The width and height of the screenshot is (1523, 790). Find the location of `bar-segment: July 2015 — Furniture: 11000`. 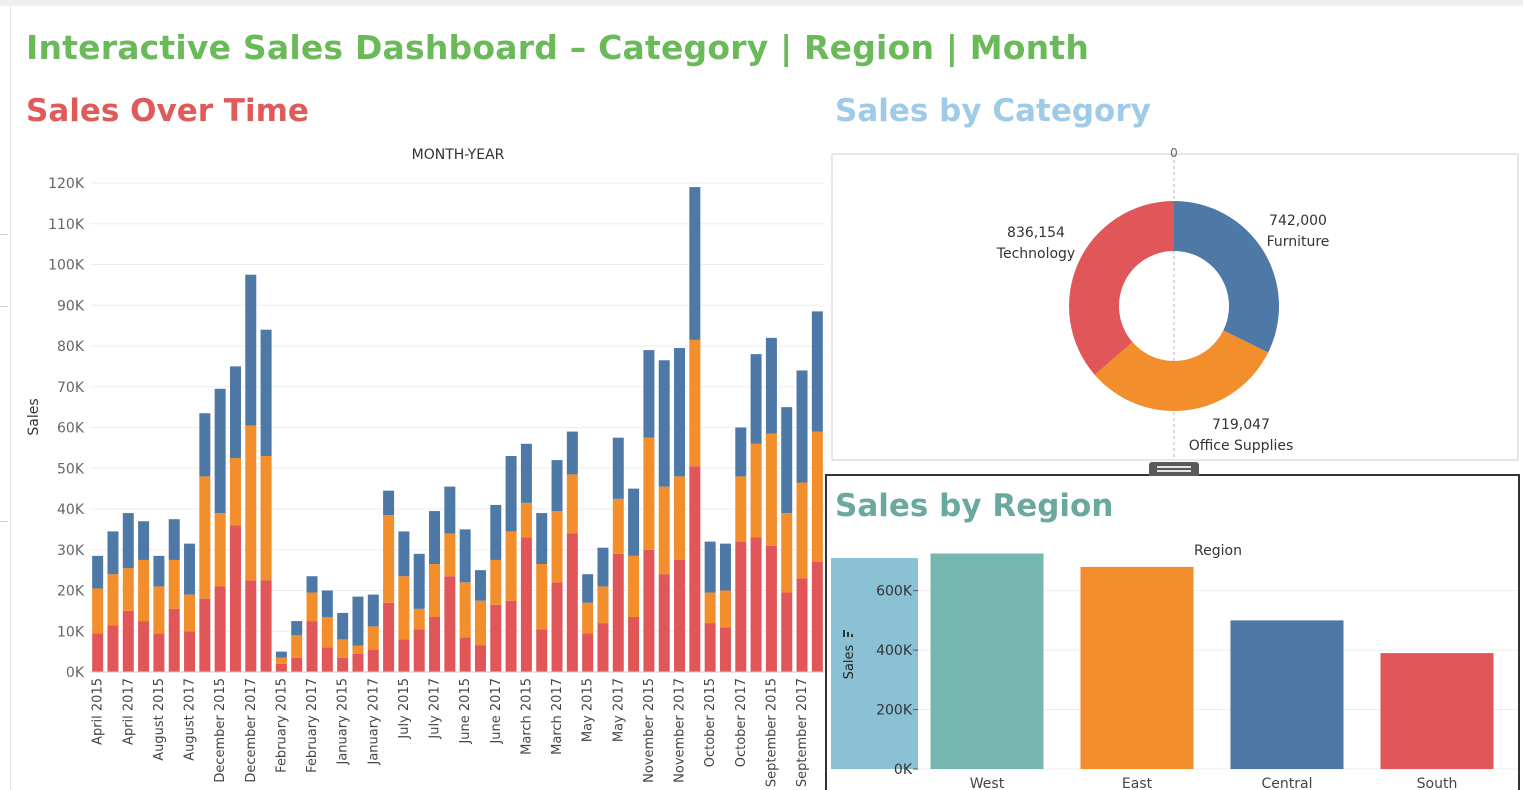

bar-segment: July 2015 — Furniture: 11000 is located at coordinates (404, 554).